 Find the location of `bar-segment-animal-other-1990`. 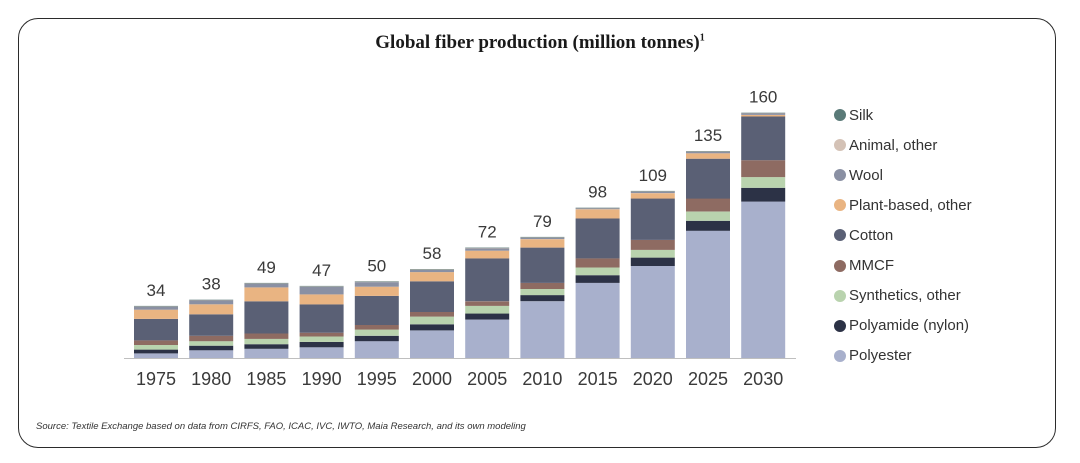

bar-segment-animal-other-1990 is located at coordinates (321, 286).